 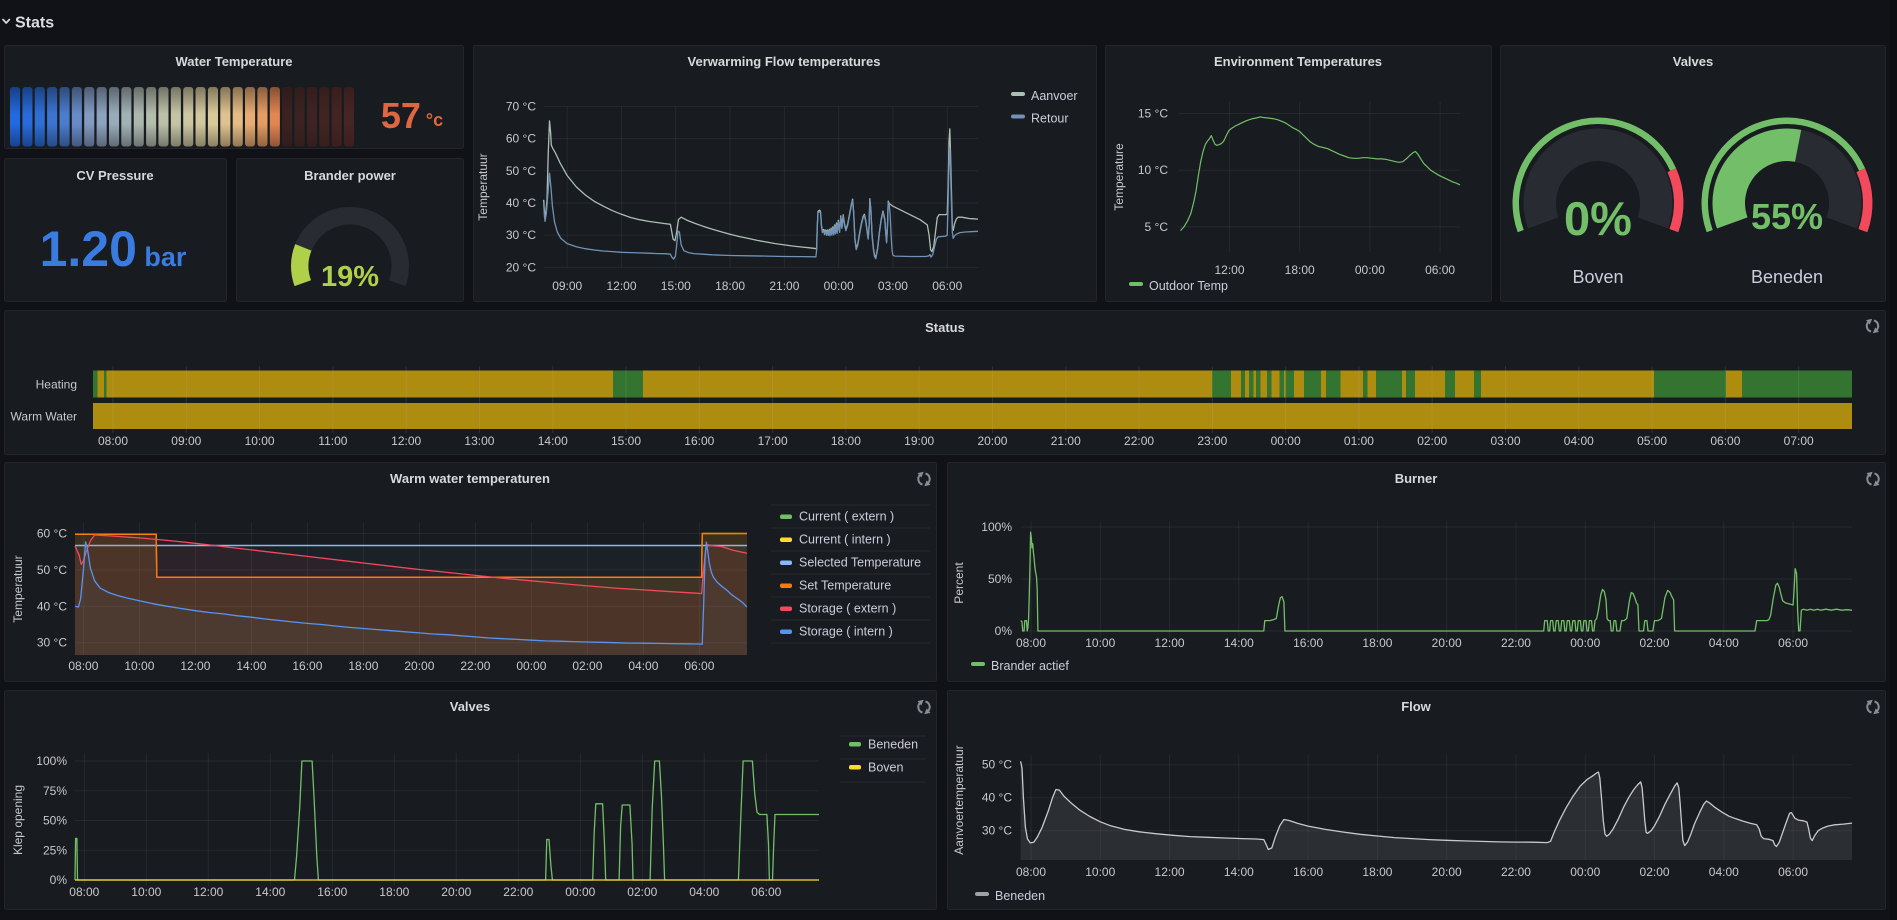 I want to click on svg-text: Valves, so click(x=470, y=706).